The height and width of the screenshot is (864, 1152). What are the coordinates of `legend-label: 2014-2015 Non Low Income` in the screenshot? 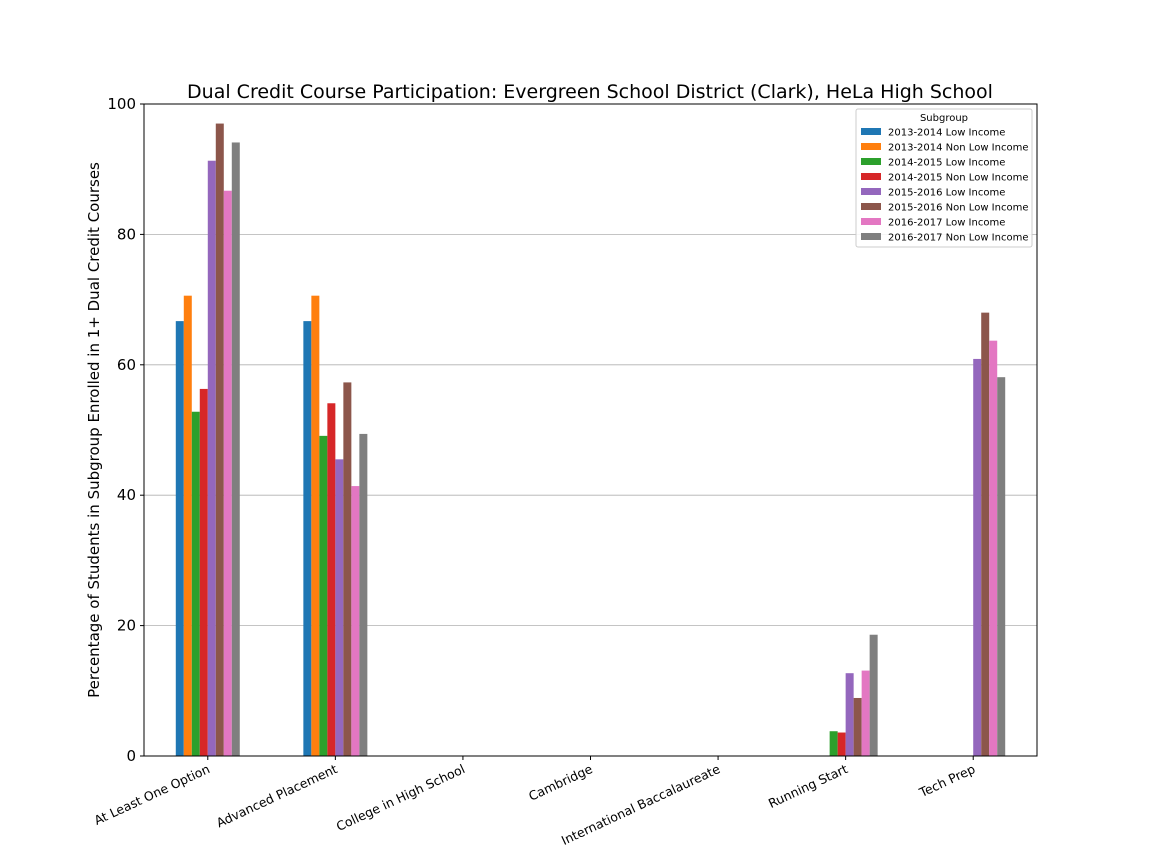 It's located at (958, 178).